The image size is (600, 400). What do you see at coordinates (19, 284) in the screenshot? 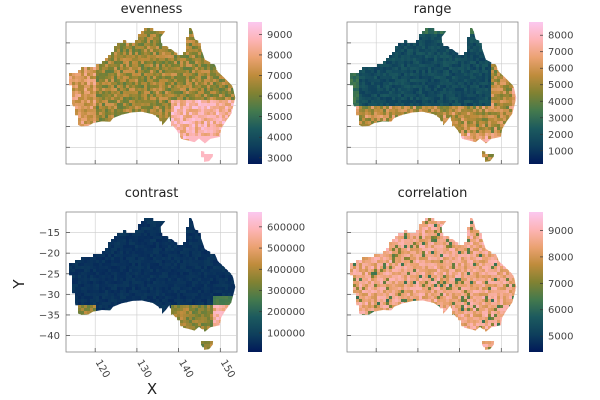
I see `y-axis-title: Y` at bounding box center [19, 284].